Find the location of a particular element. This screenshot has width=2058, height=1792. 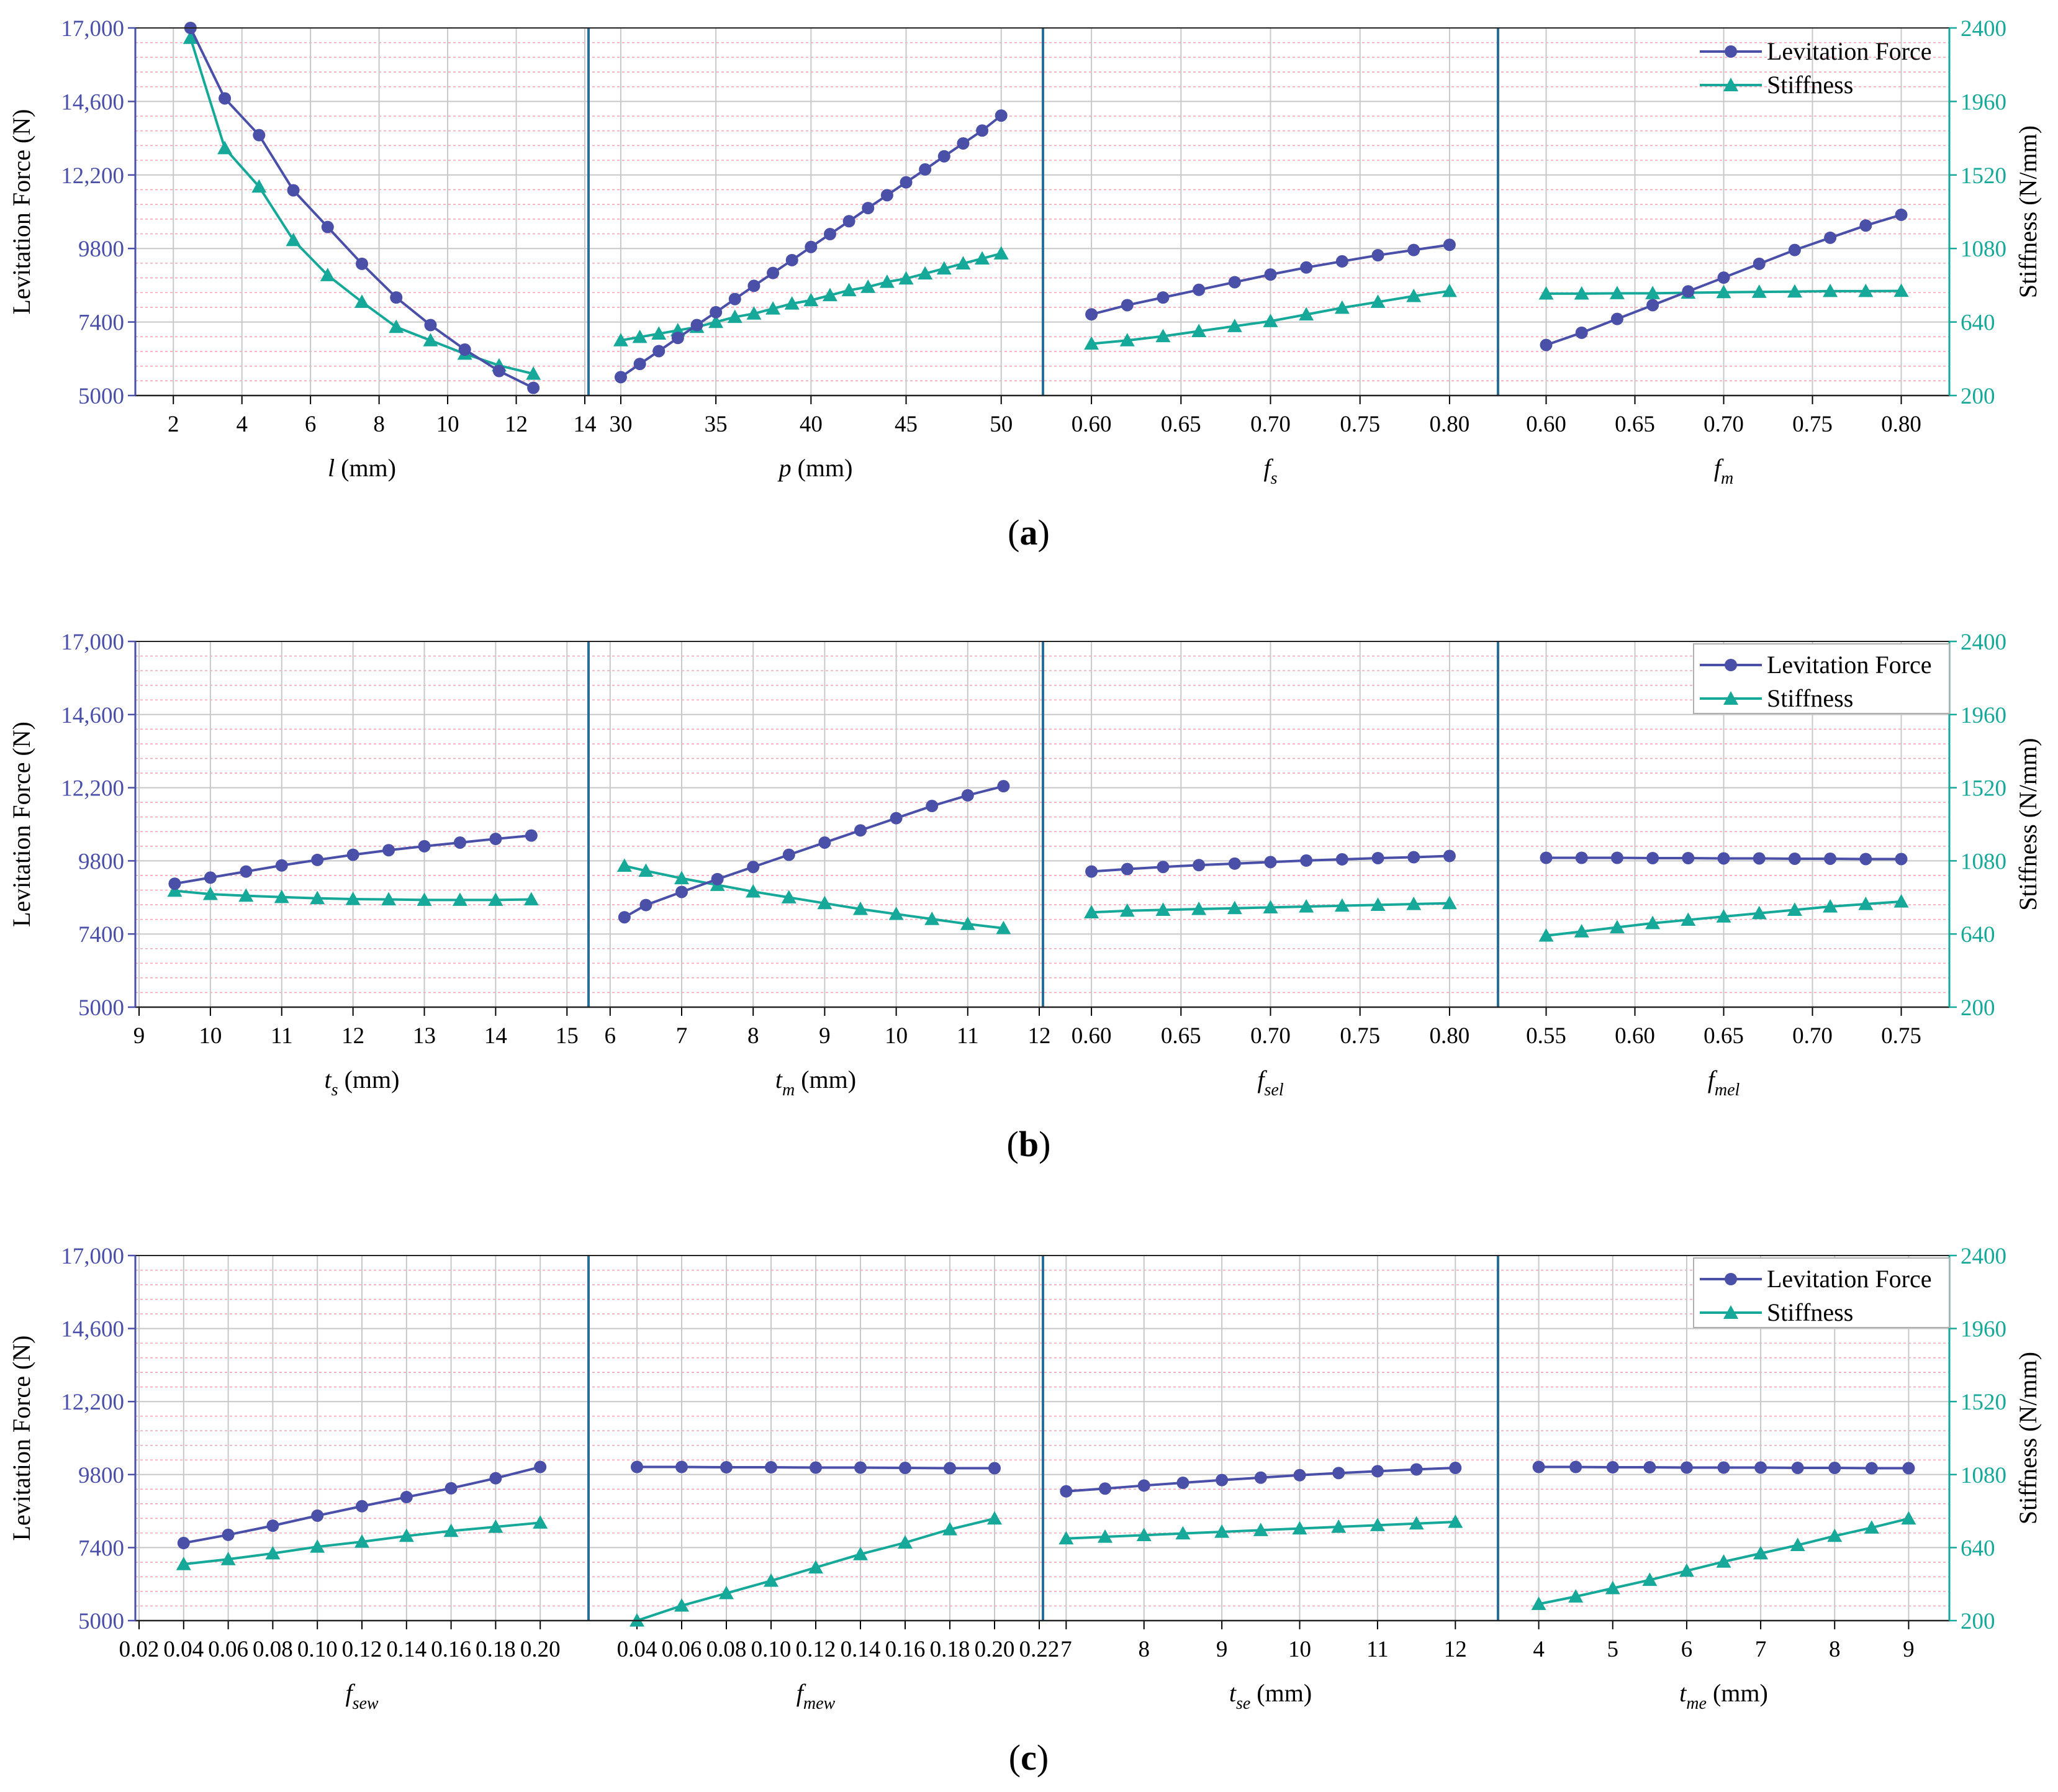

x-axis-label: fsew is located at coordinates (361, 1696).